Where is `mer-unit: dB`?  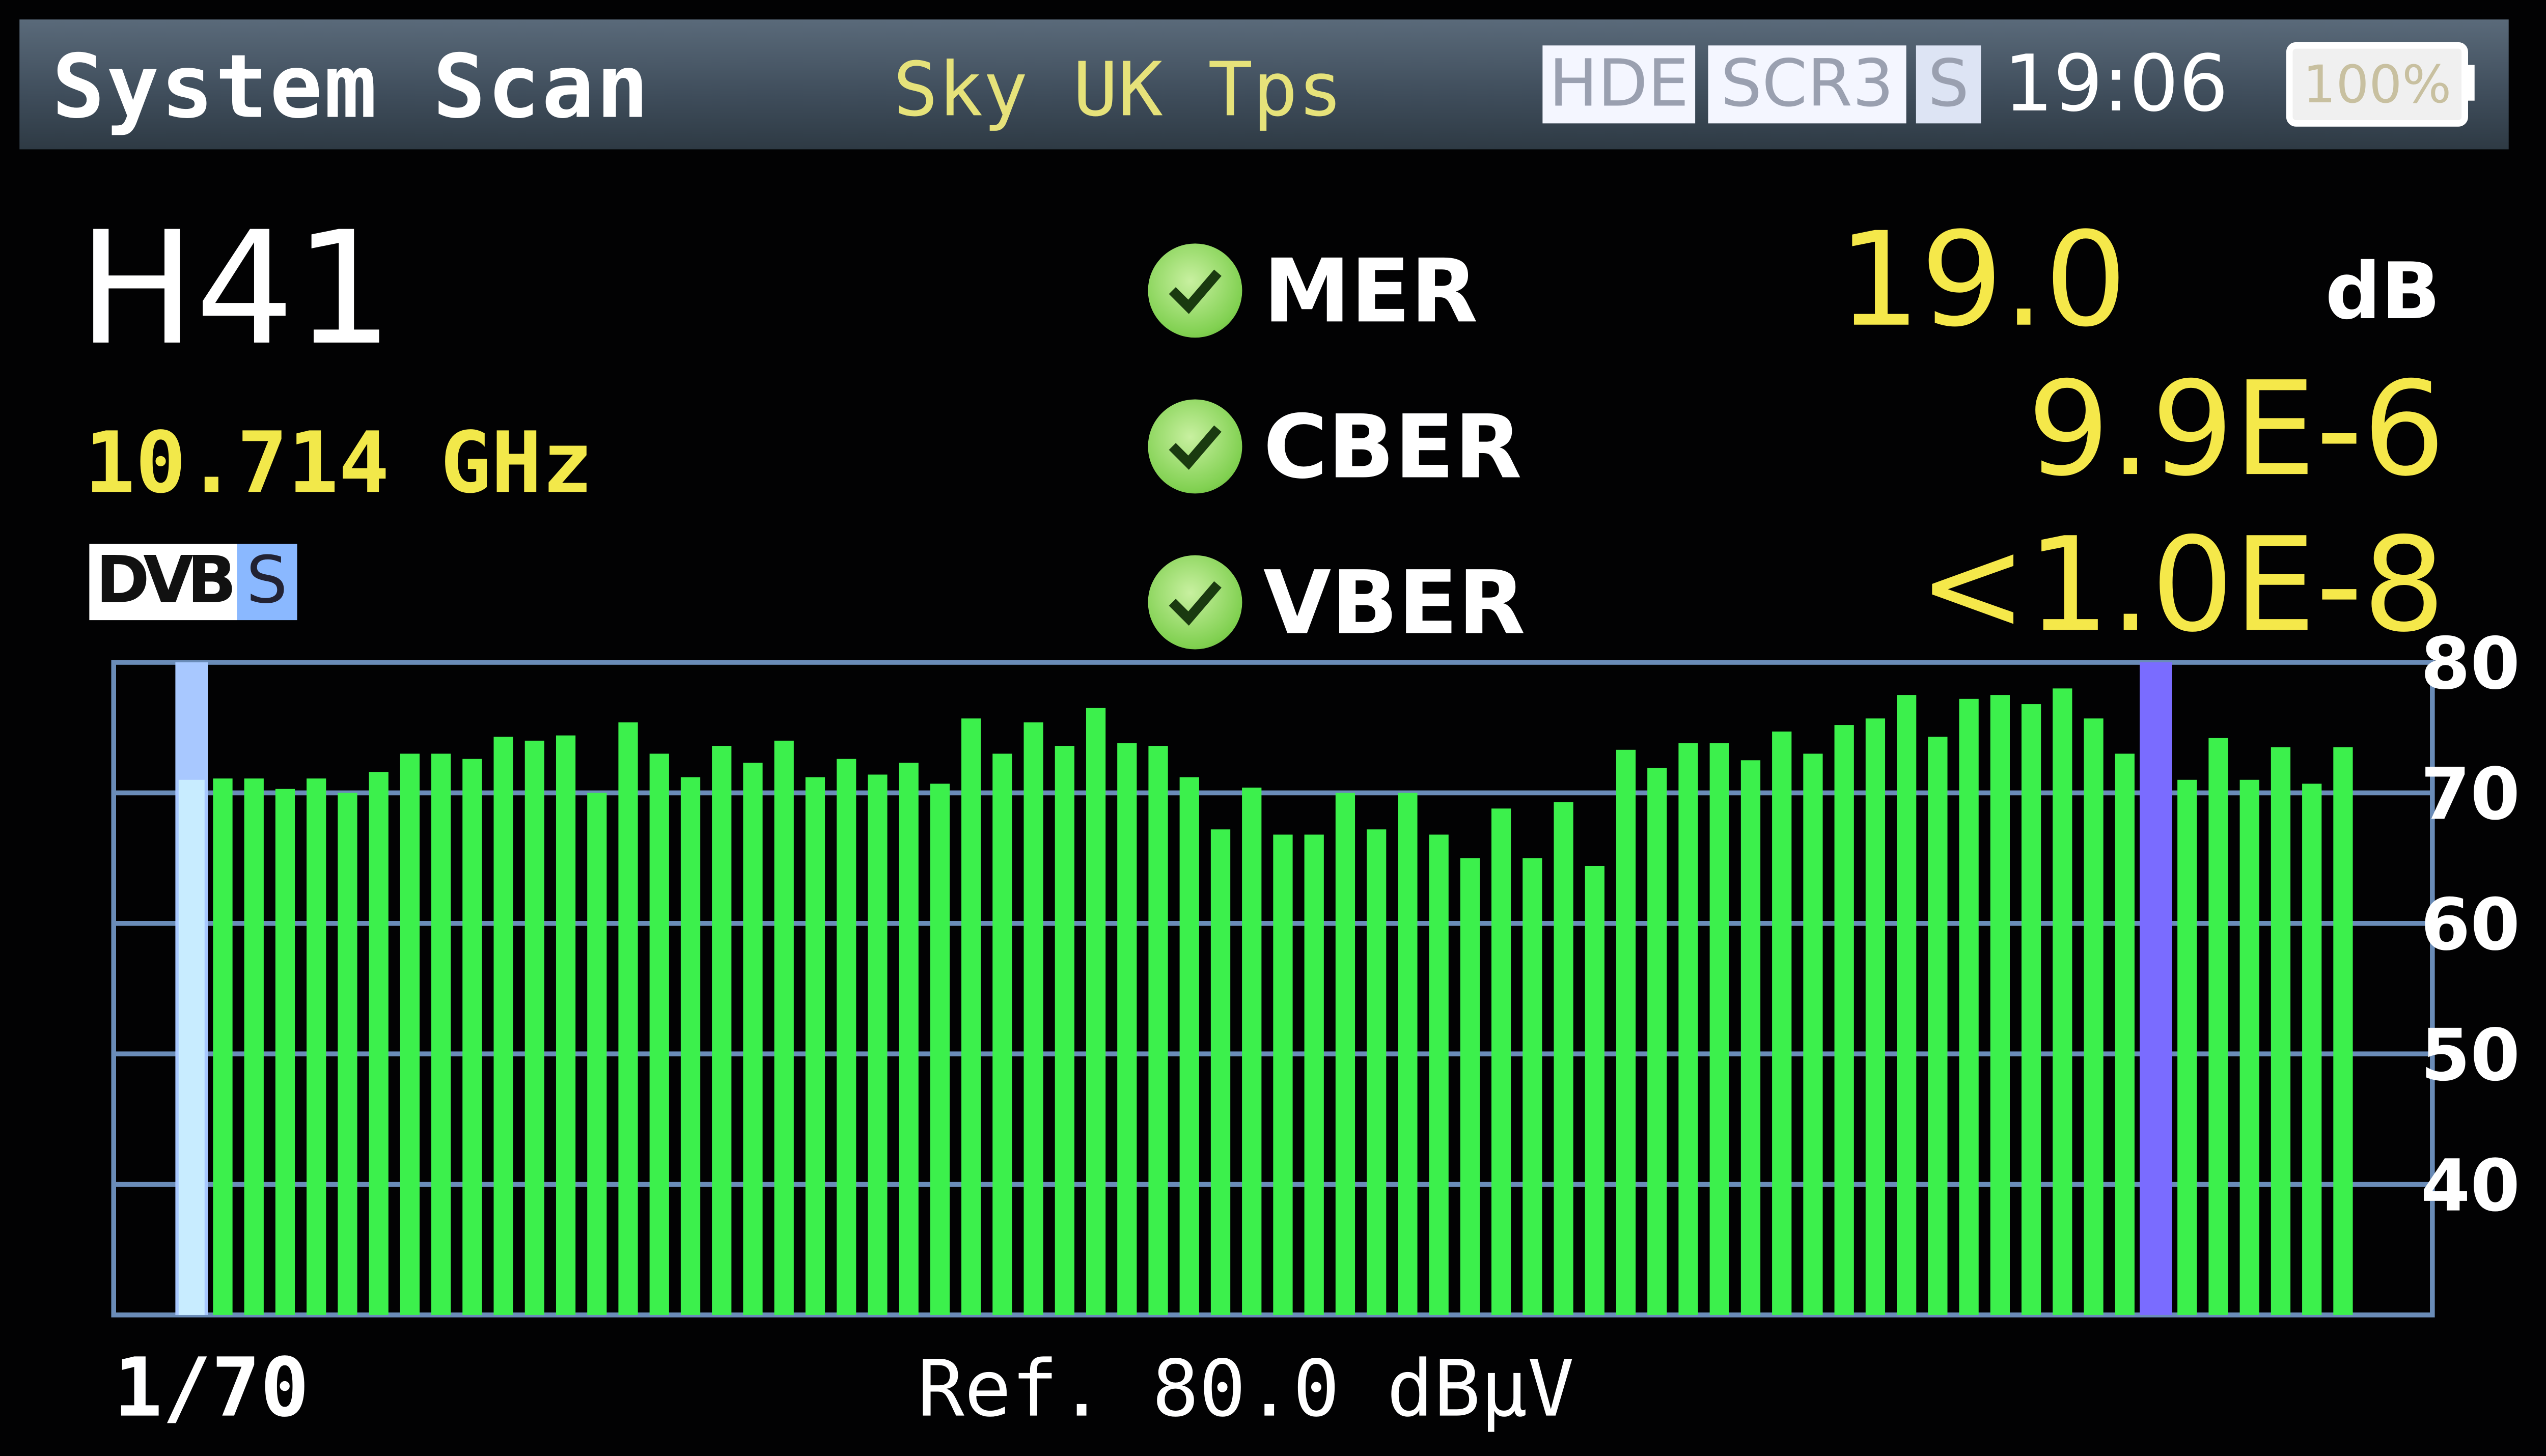 mer-unit: dB is located at coordinates (2383, 292).